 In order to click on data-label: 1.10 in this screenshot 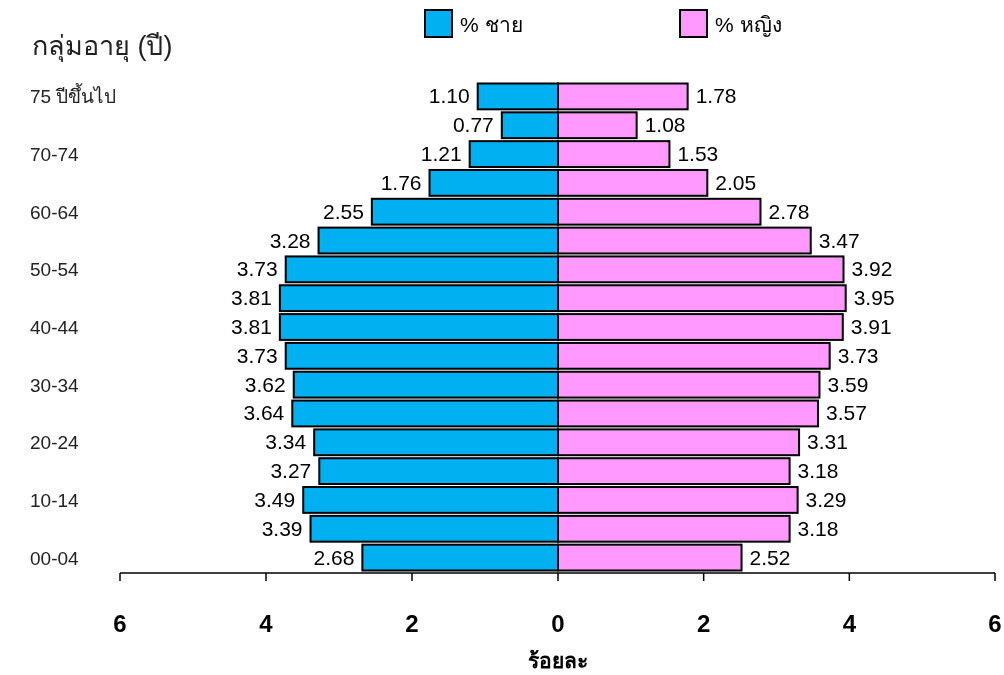, I will do `click(449, 96)`.